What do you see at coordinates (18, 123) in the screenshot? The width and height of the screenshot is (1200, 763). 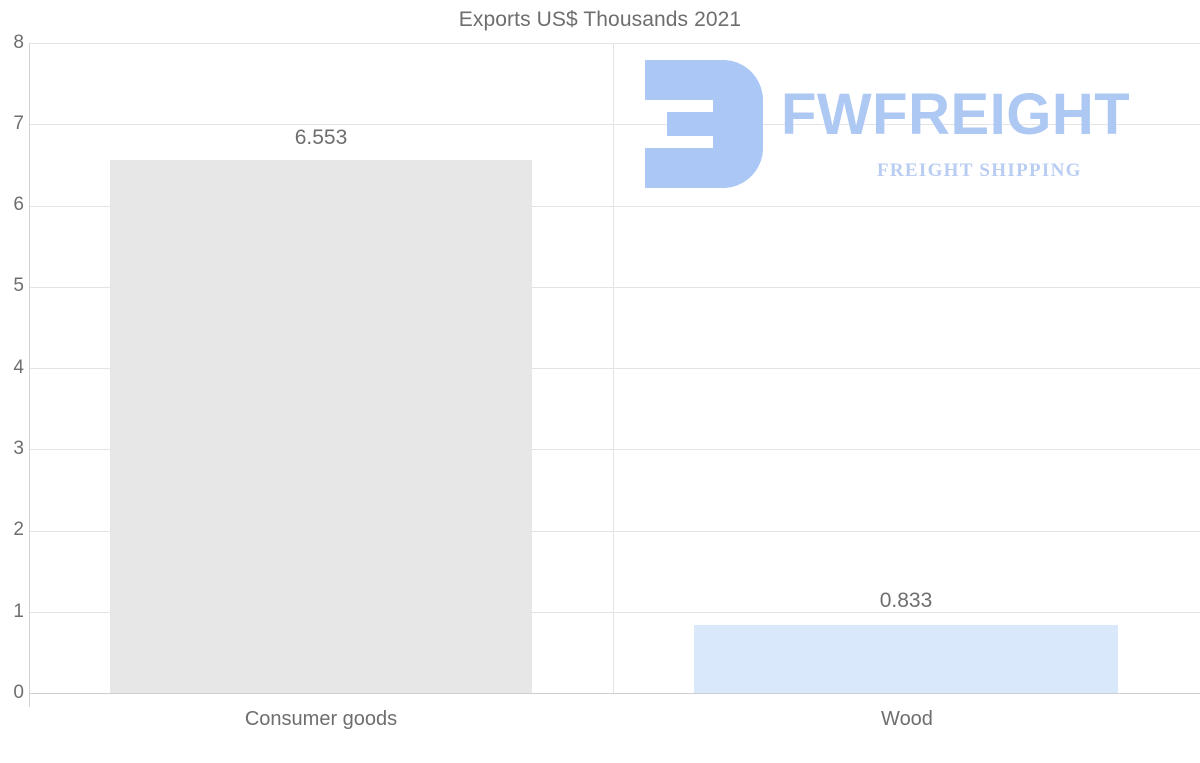 I see `y-tick-7: 7` at bounding box center [18, 123].